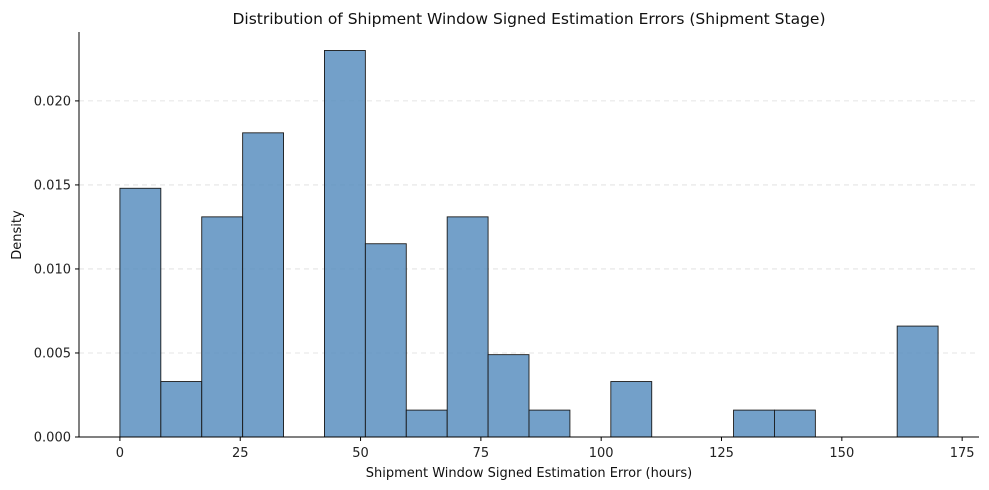 The image size is (989, 490). I want to click on x-tick-label: 75, so click(481, 453).